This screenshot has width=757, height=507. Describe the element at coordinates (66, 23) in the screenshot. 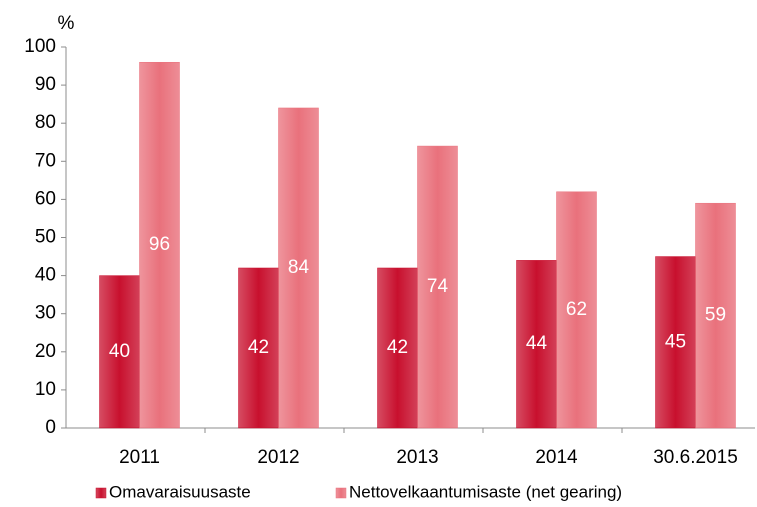

I see `y-axis-label: %` at that location.